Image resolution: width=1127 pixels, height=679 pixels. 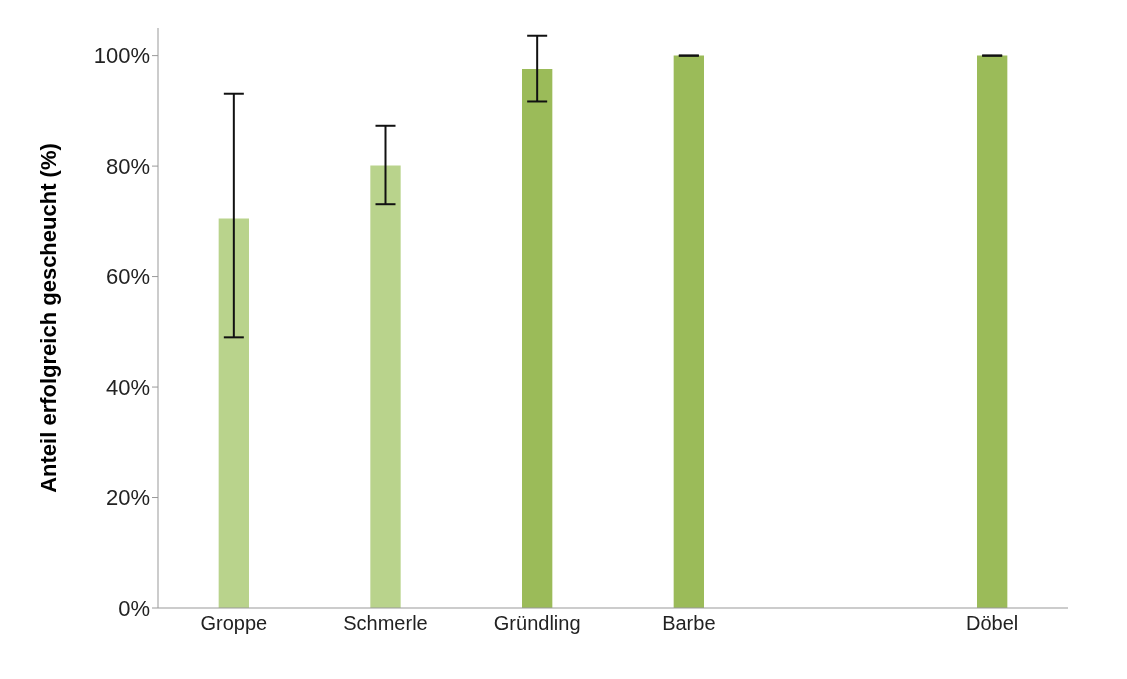 What do you see at coordinates (992, 623) in the screenshot?
I see `x-tick-label: Döbel` at bounding box center [992, 623].